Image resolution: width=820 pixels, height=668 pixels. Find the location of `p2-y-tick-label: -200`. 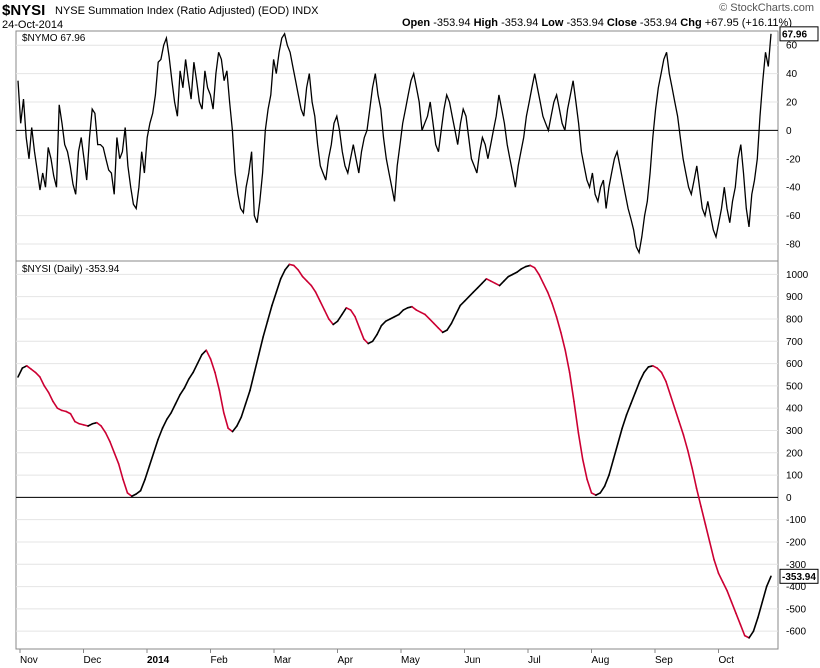

p2-y-tick-label: -200 is located at coordinates (796, 542).